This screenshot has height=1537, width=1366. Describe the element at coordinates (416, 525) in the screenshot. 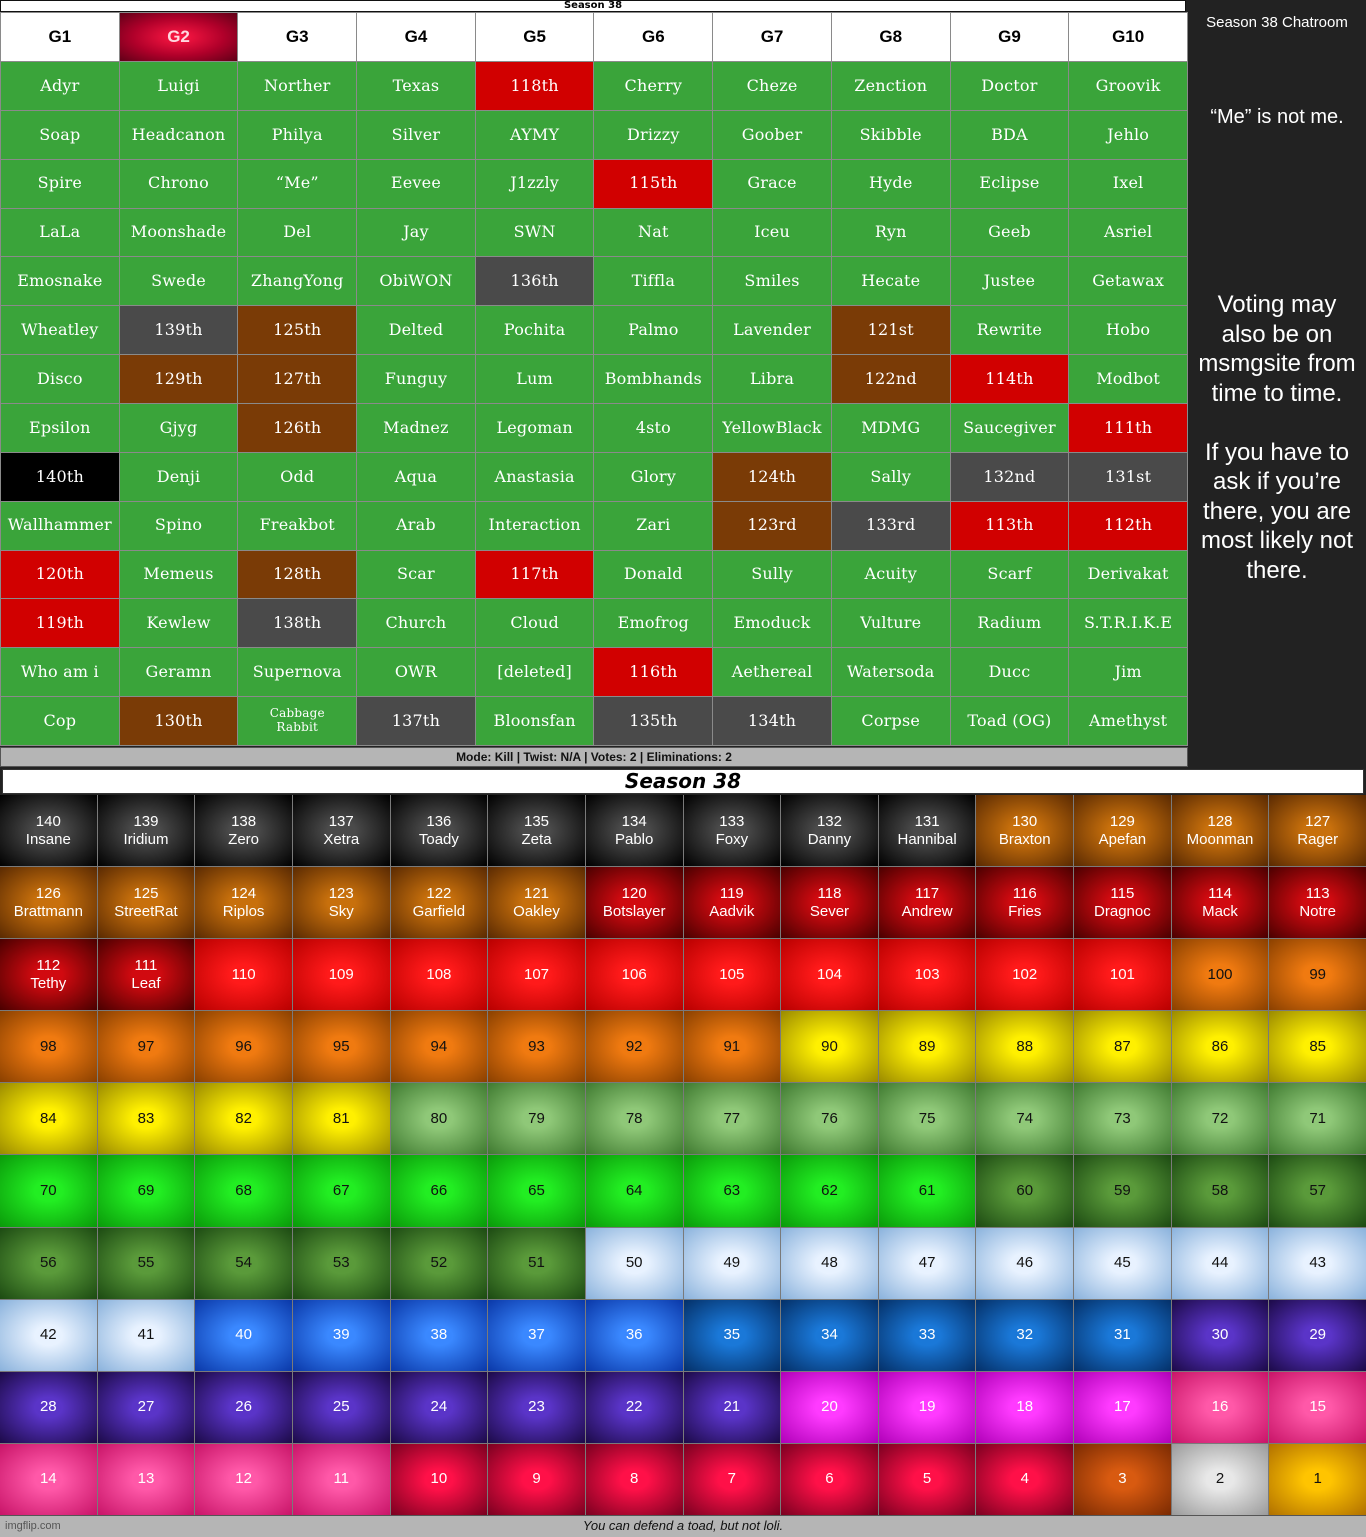

I see `player-cell: Arab` at that location.